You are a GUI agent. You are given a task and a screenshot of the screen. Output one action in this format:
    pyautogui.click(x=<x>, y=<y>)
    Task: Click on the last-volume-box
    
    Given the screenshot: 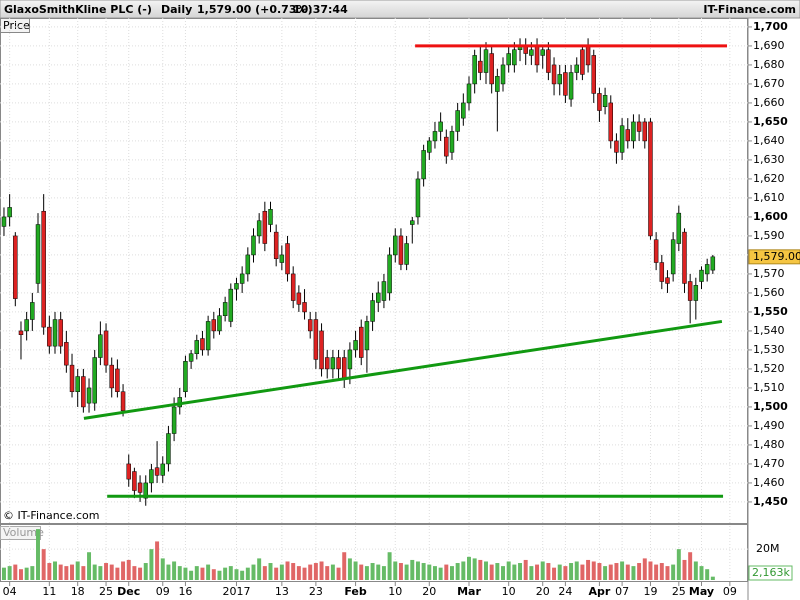 What is the action you would take?
    pyautogui.click(x=770, y=573)
    